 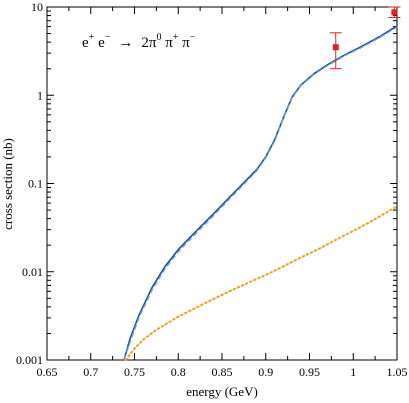 I want to click on process-lhs-mid: e, so click(x=99, y=43).